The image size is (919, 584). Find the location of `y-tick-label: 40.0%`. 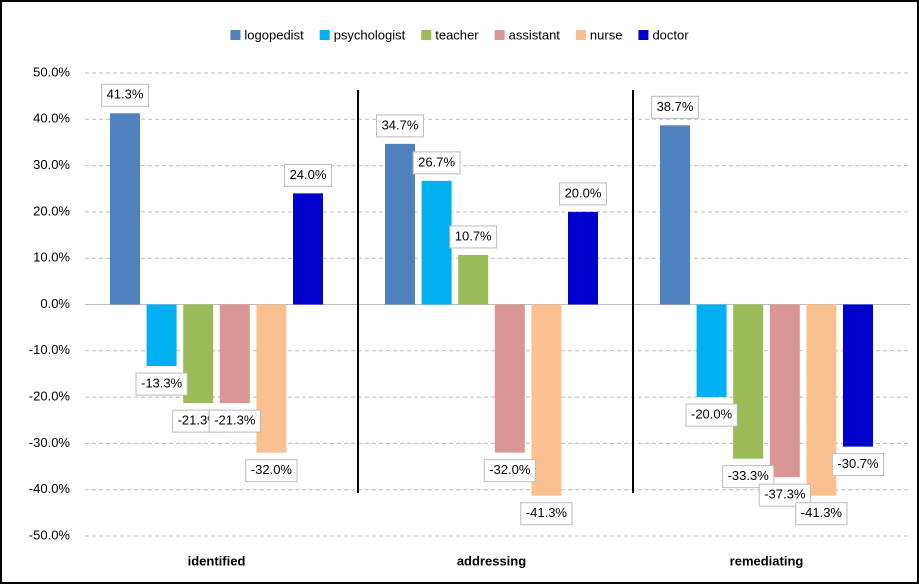

y-tick-label: 40.0% is located at coordinates (51, 118).